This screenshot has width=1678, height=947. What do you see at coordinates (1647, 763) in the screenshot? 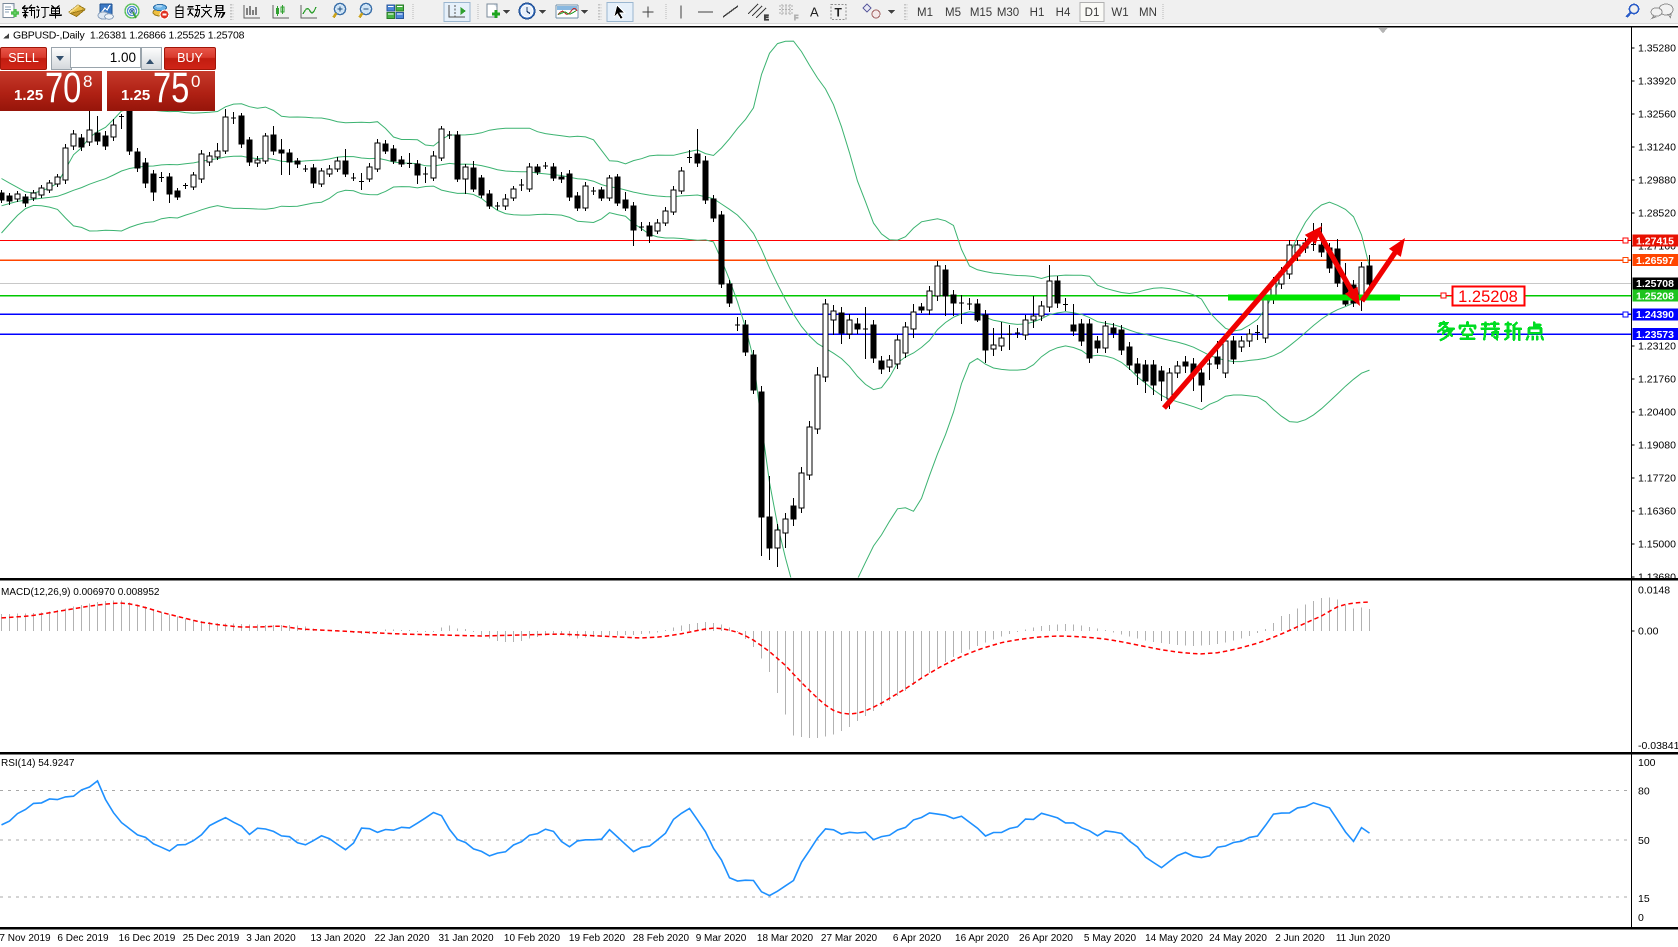
I see `svg-text: 100` at bounding box center [1647, 763].